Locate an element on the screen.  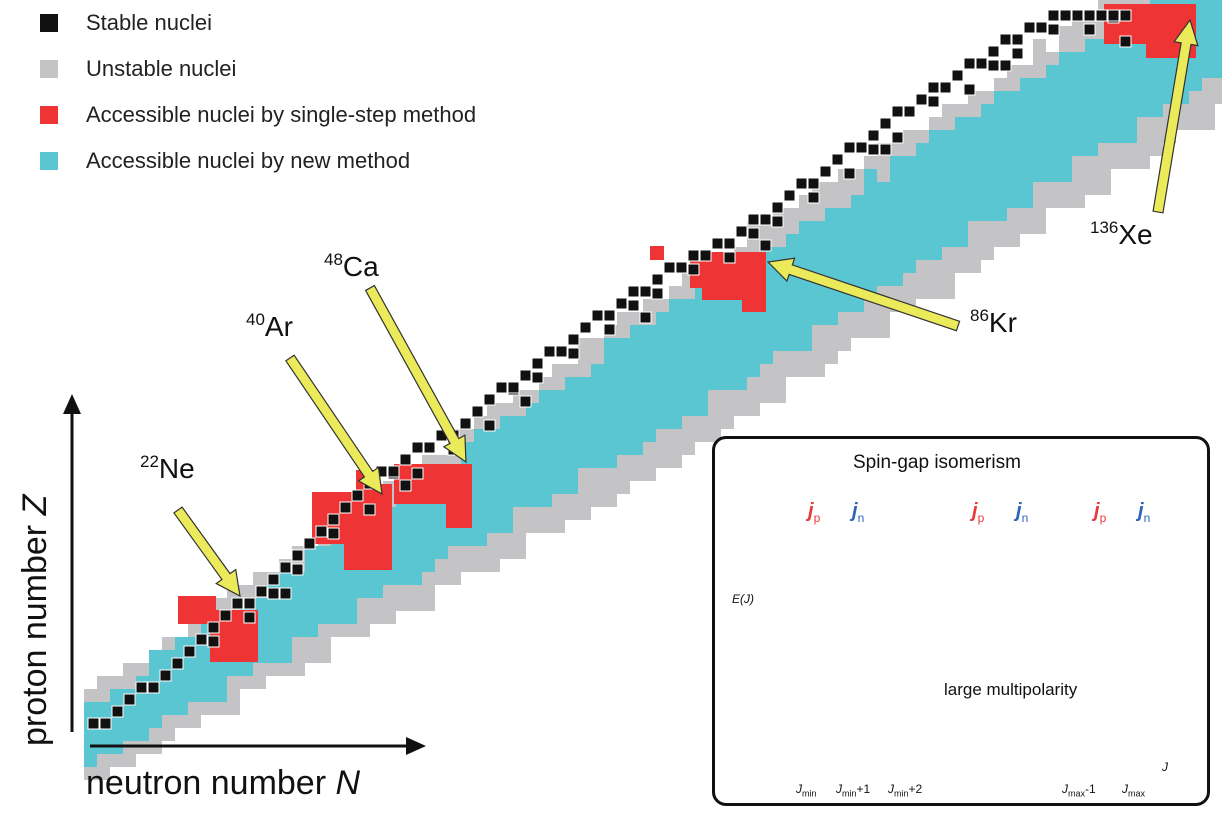
tick-label-jmax: Jmax is located at coordinates (1134, 790).